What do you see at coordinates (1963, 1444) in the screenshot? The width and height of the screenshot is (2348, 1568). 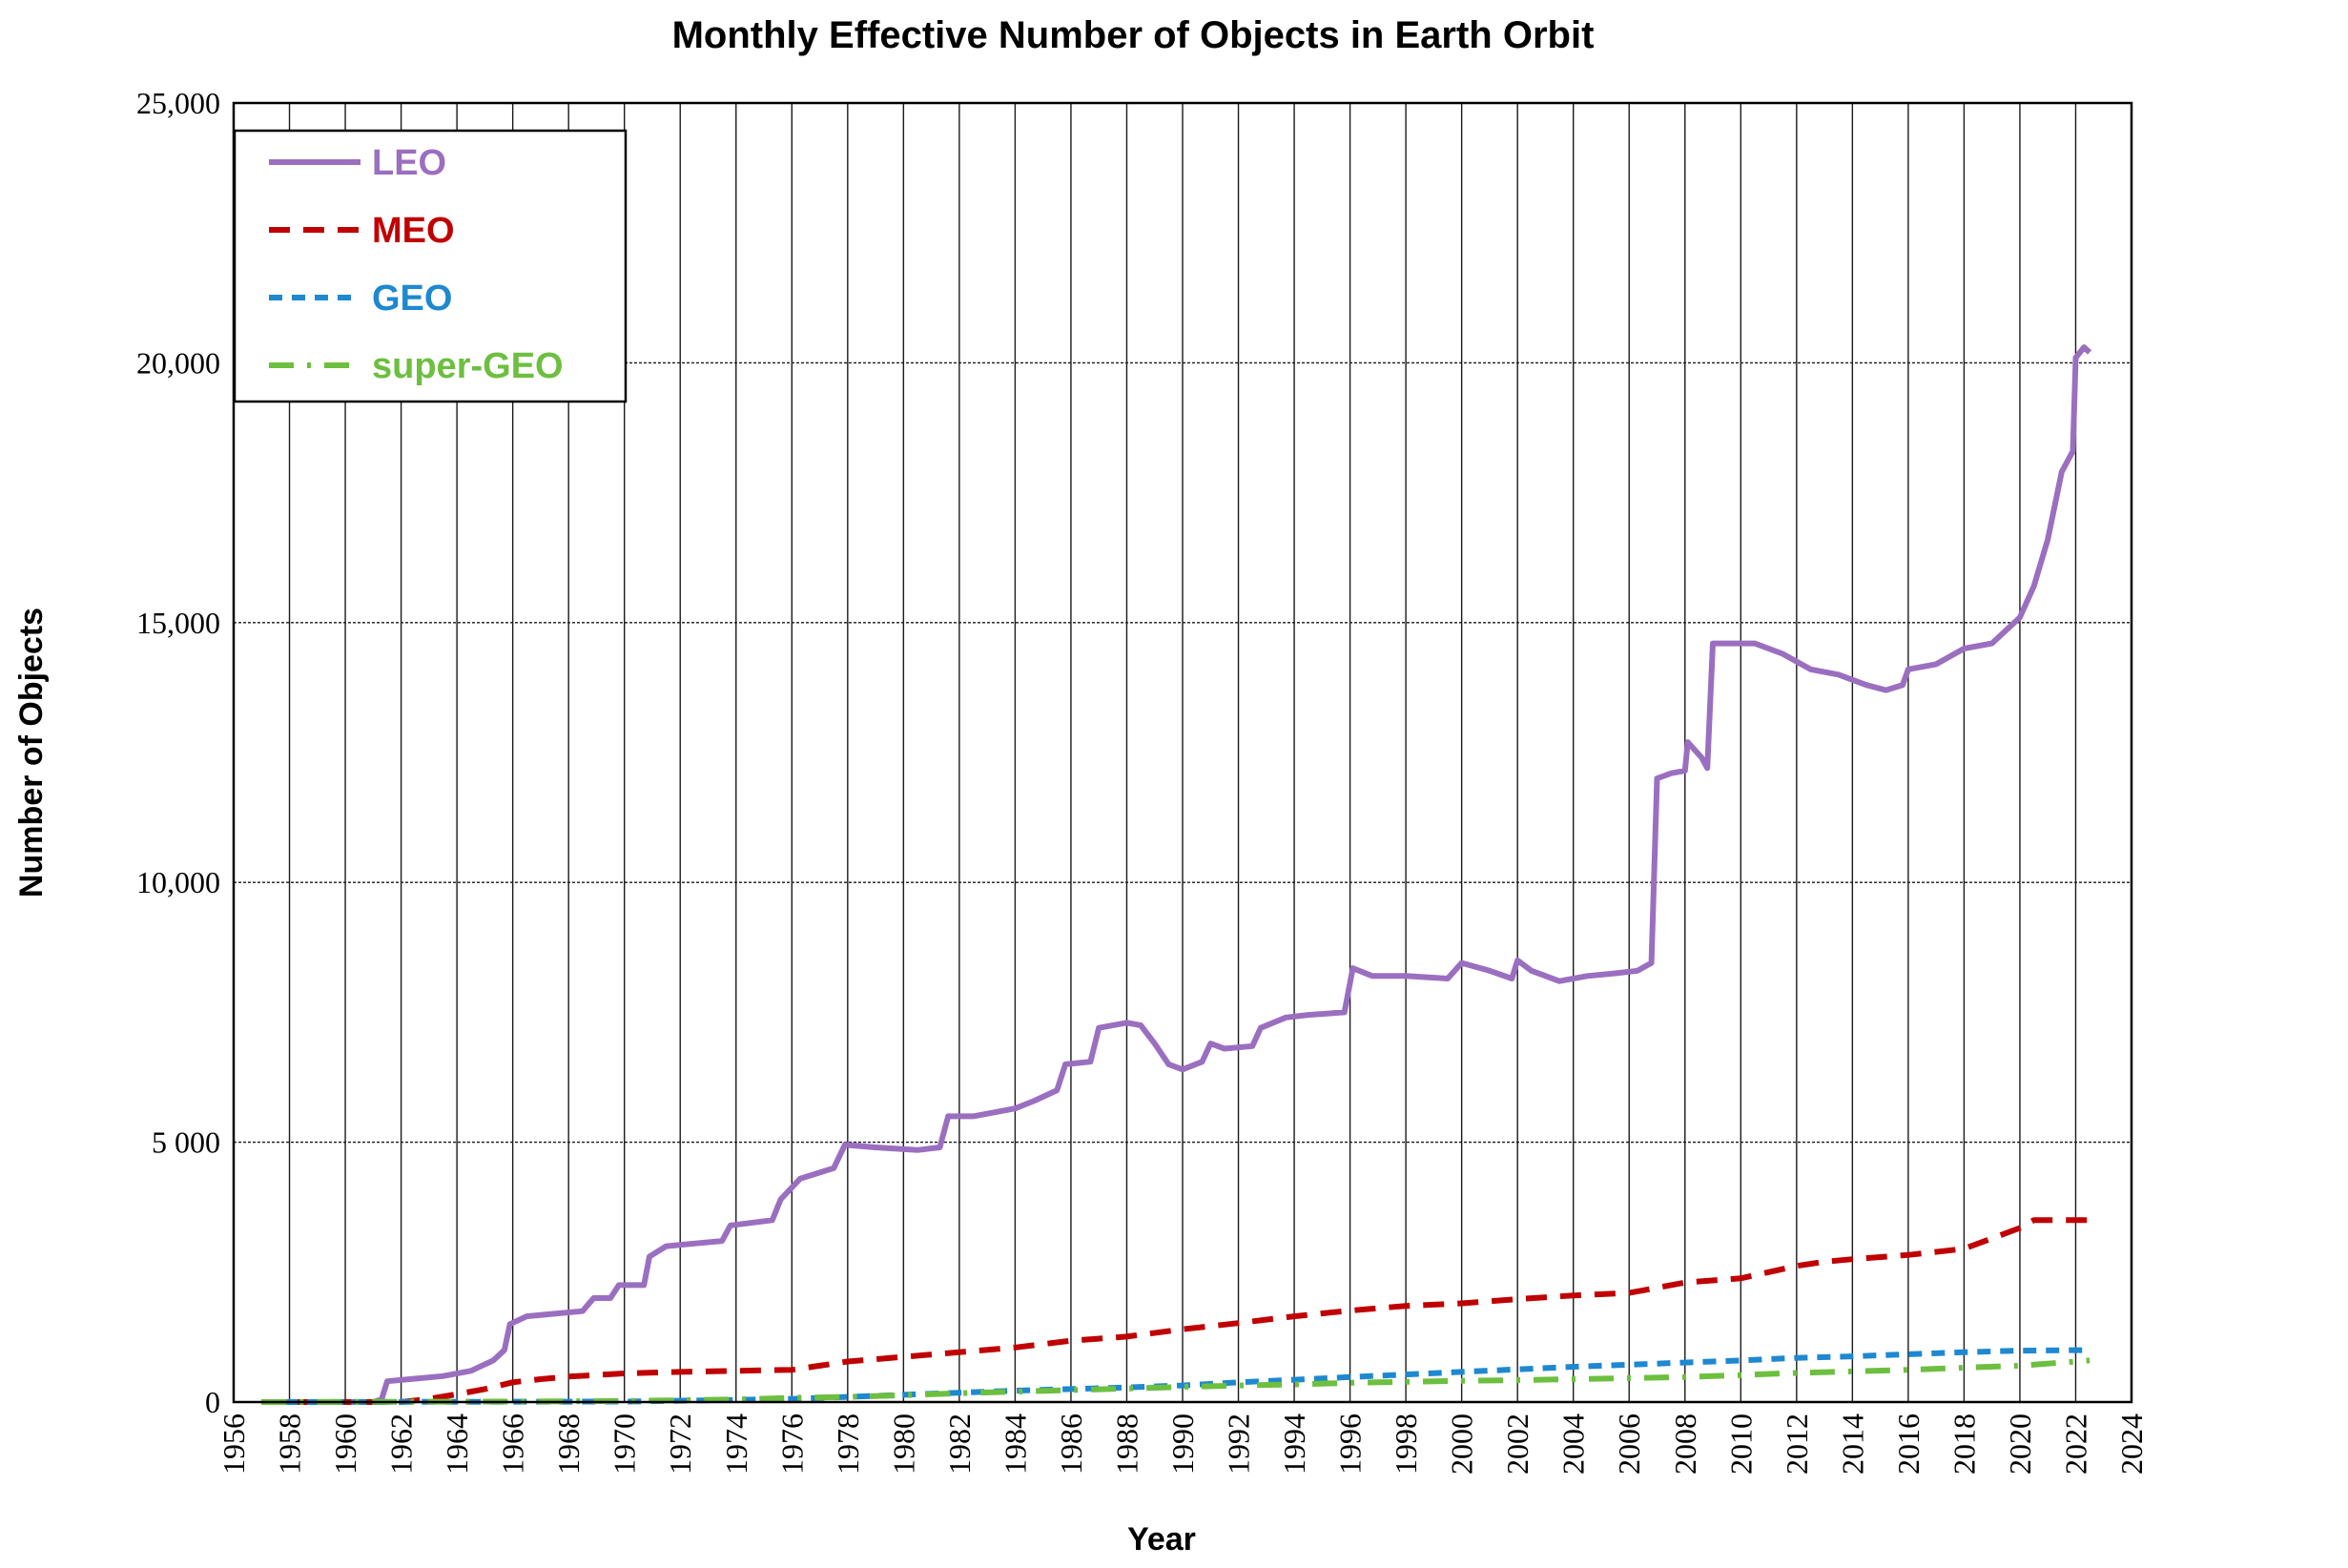 I see `x-tick-label: 2018` at bounding box center [1963, 1444].